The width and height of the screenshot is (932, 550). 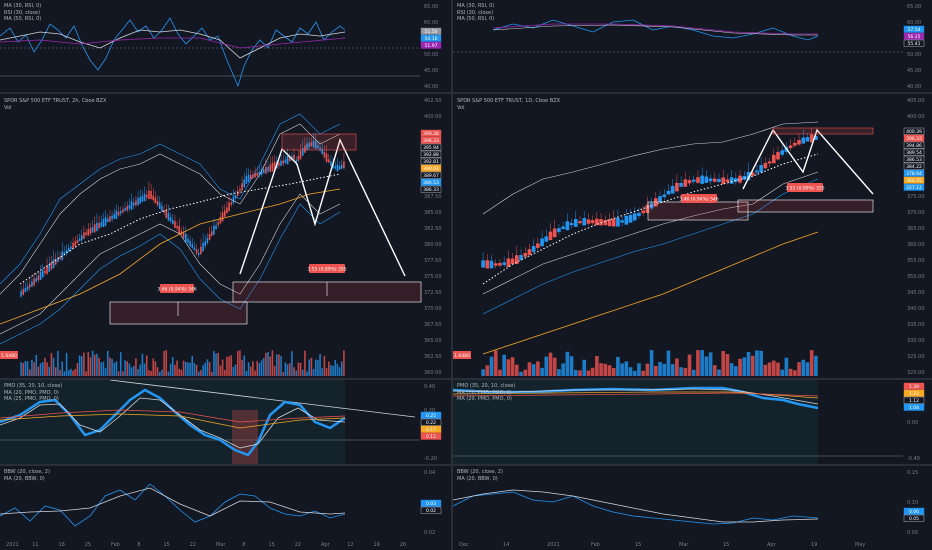 What do you see at coordinates (772, 545) in the screenshot?
I see `time-axis-label: Apr` at bounding box center [772, 545].